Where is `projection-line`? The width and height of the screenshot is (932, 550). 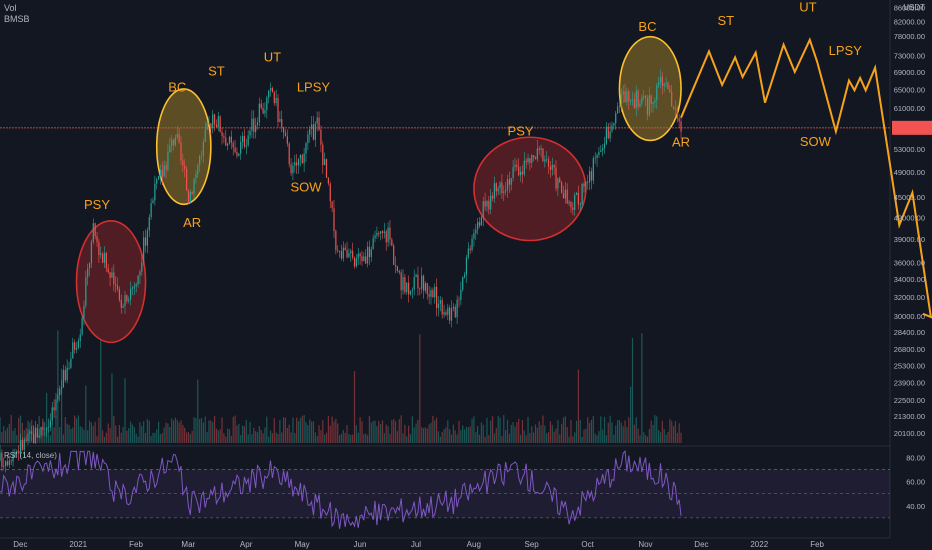 projection-line is located at coordinates (806, 177).